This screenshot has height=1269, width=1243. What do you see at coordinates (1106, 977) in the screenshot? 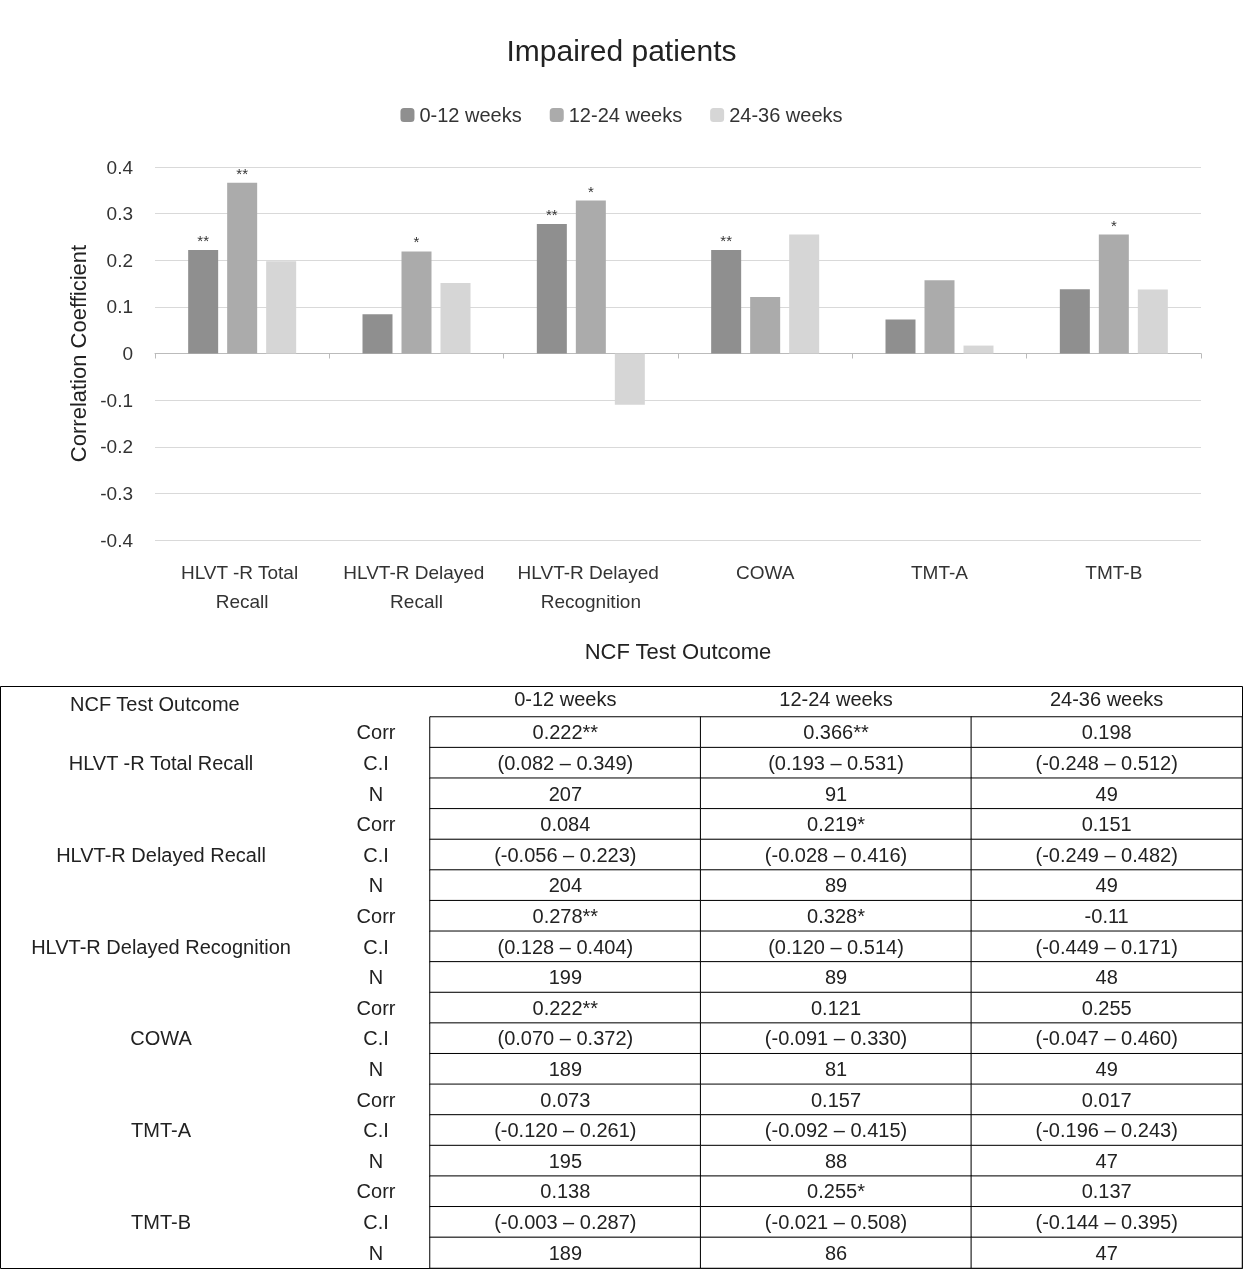
I see `text: 48` at bounding box center [1106, 977].